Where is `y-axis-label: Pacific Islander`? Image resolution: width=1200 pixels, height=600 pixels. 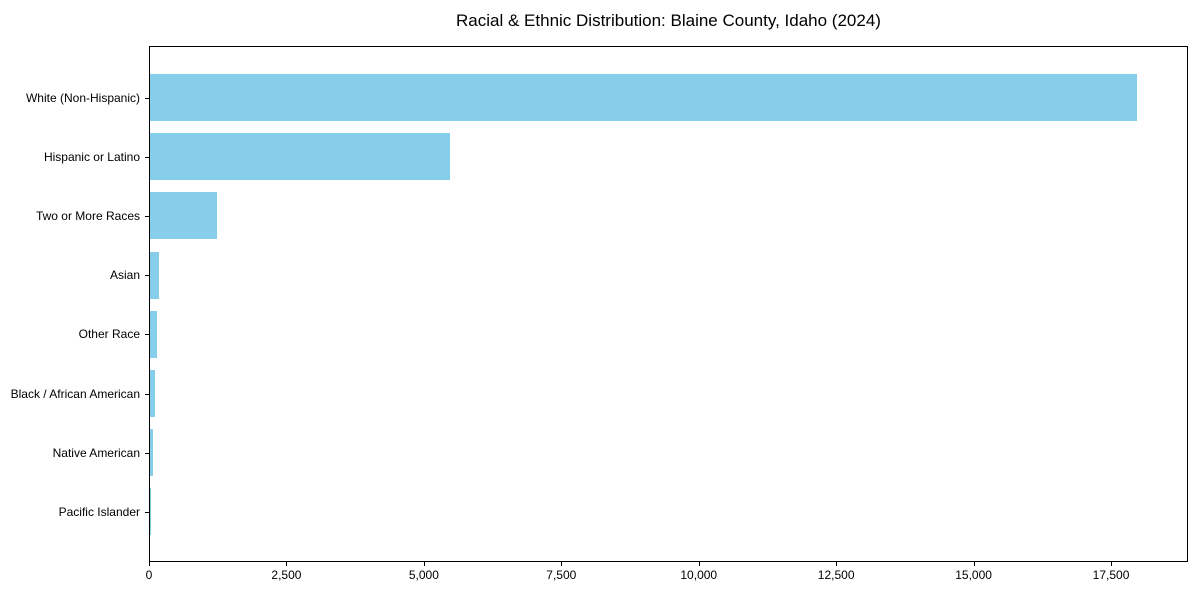
y-axis-label: Pacific Islander is located at coordinates (99, 511).